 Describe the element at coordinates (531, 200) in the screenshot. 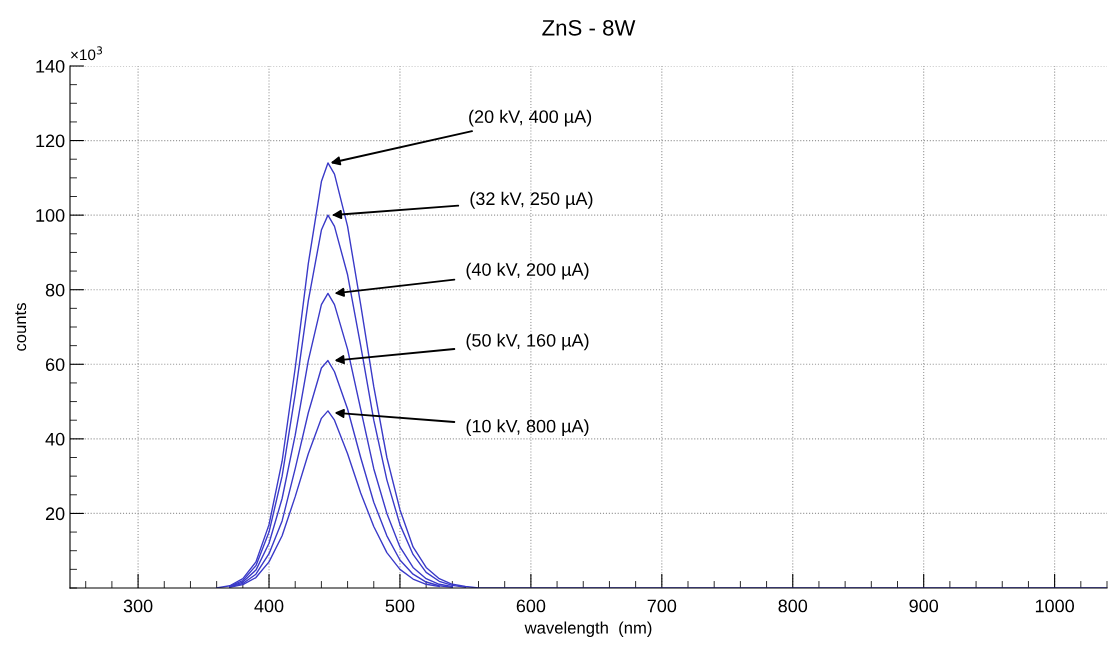

I see `annotation: (32 kV, 250 µA)` at that location.